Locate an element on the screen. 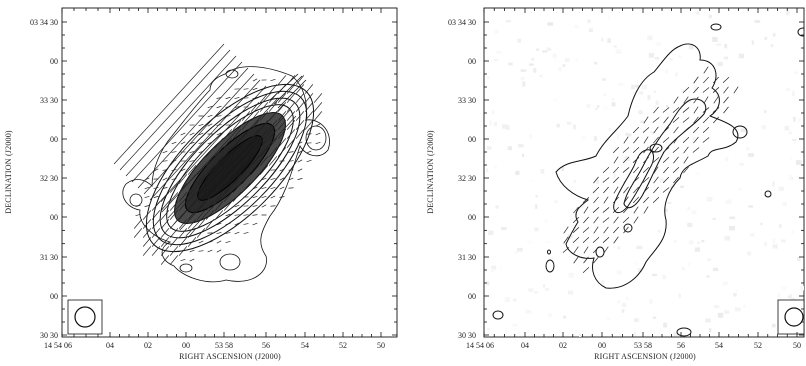 The width and height of the screenshot is (806, 366). right-blob-right is located at coordinates (740, 132).